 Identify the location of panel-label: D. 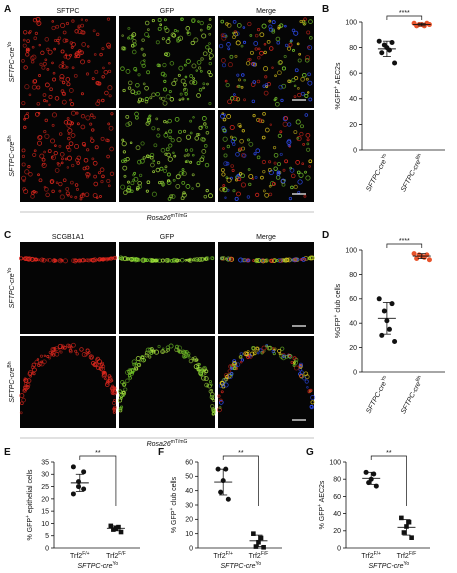
(325, 235).